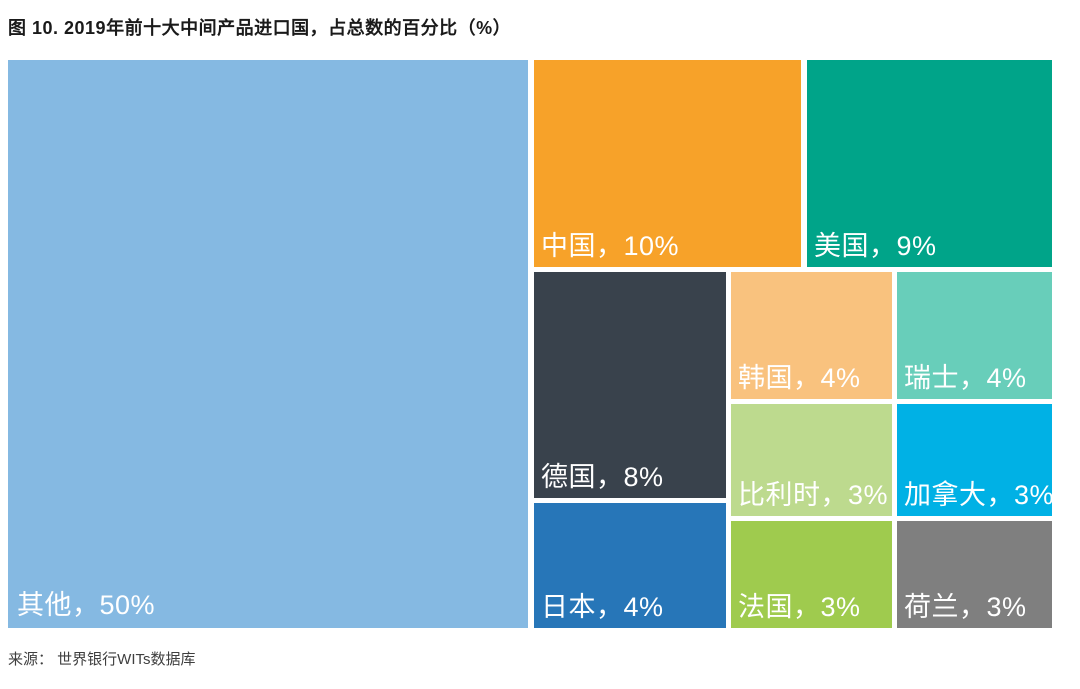  What do you see at coordinates (102, 659) in the screenshot?
I see `source-note: 来源： 世界银行WITs数据库` at bounding box center [102, 659].